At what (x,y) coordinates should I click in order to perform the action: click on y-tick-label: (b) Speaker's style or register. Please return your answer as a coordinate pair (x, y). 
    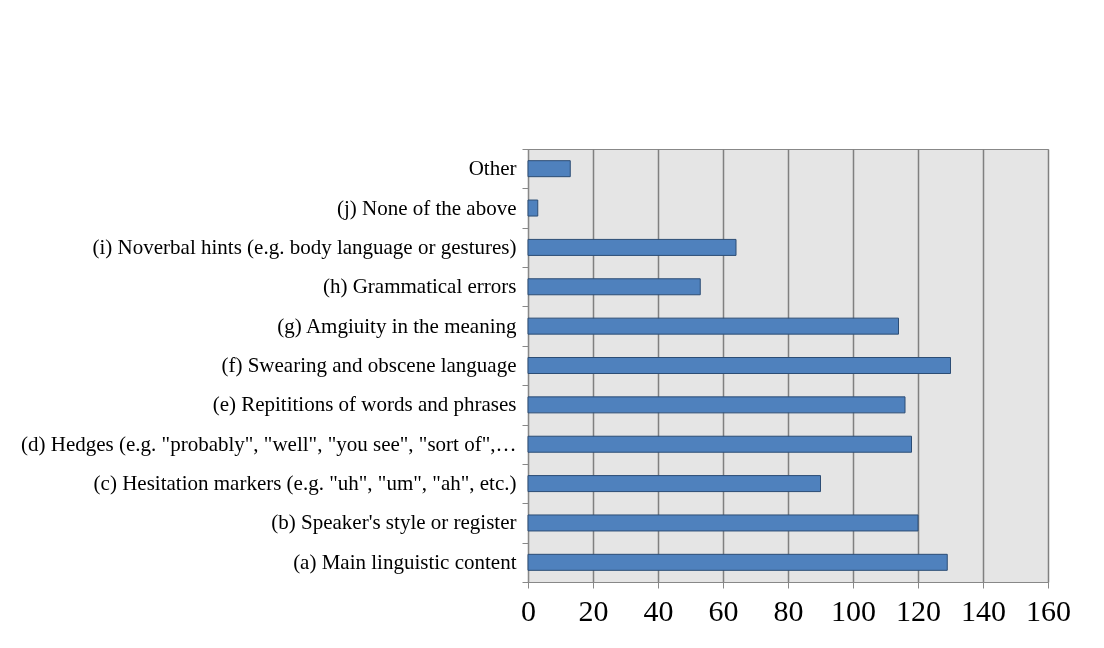
    Looking at the image, I should click on (394, 522).